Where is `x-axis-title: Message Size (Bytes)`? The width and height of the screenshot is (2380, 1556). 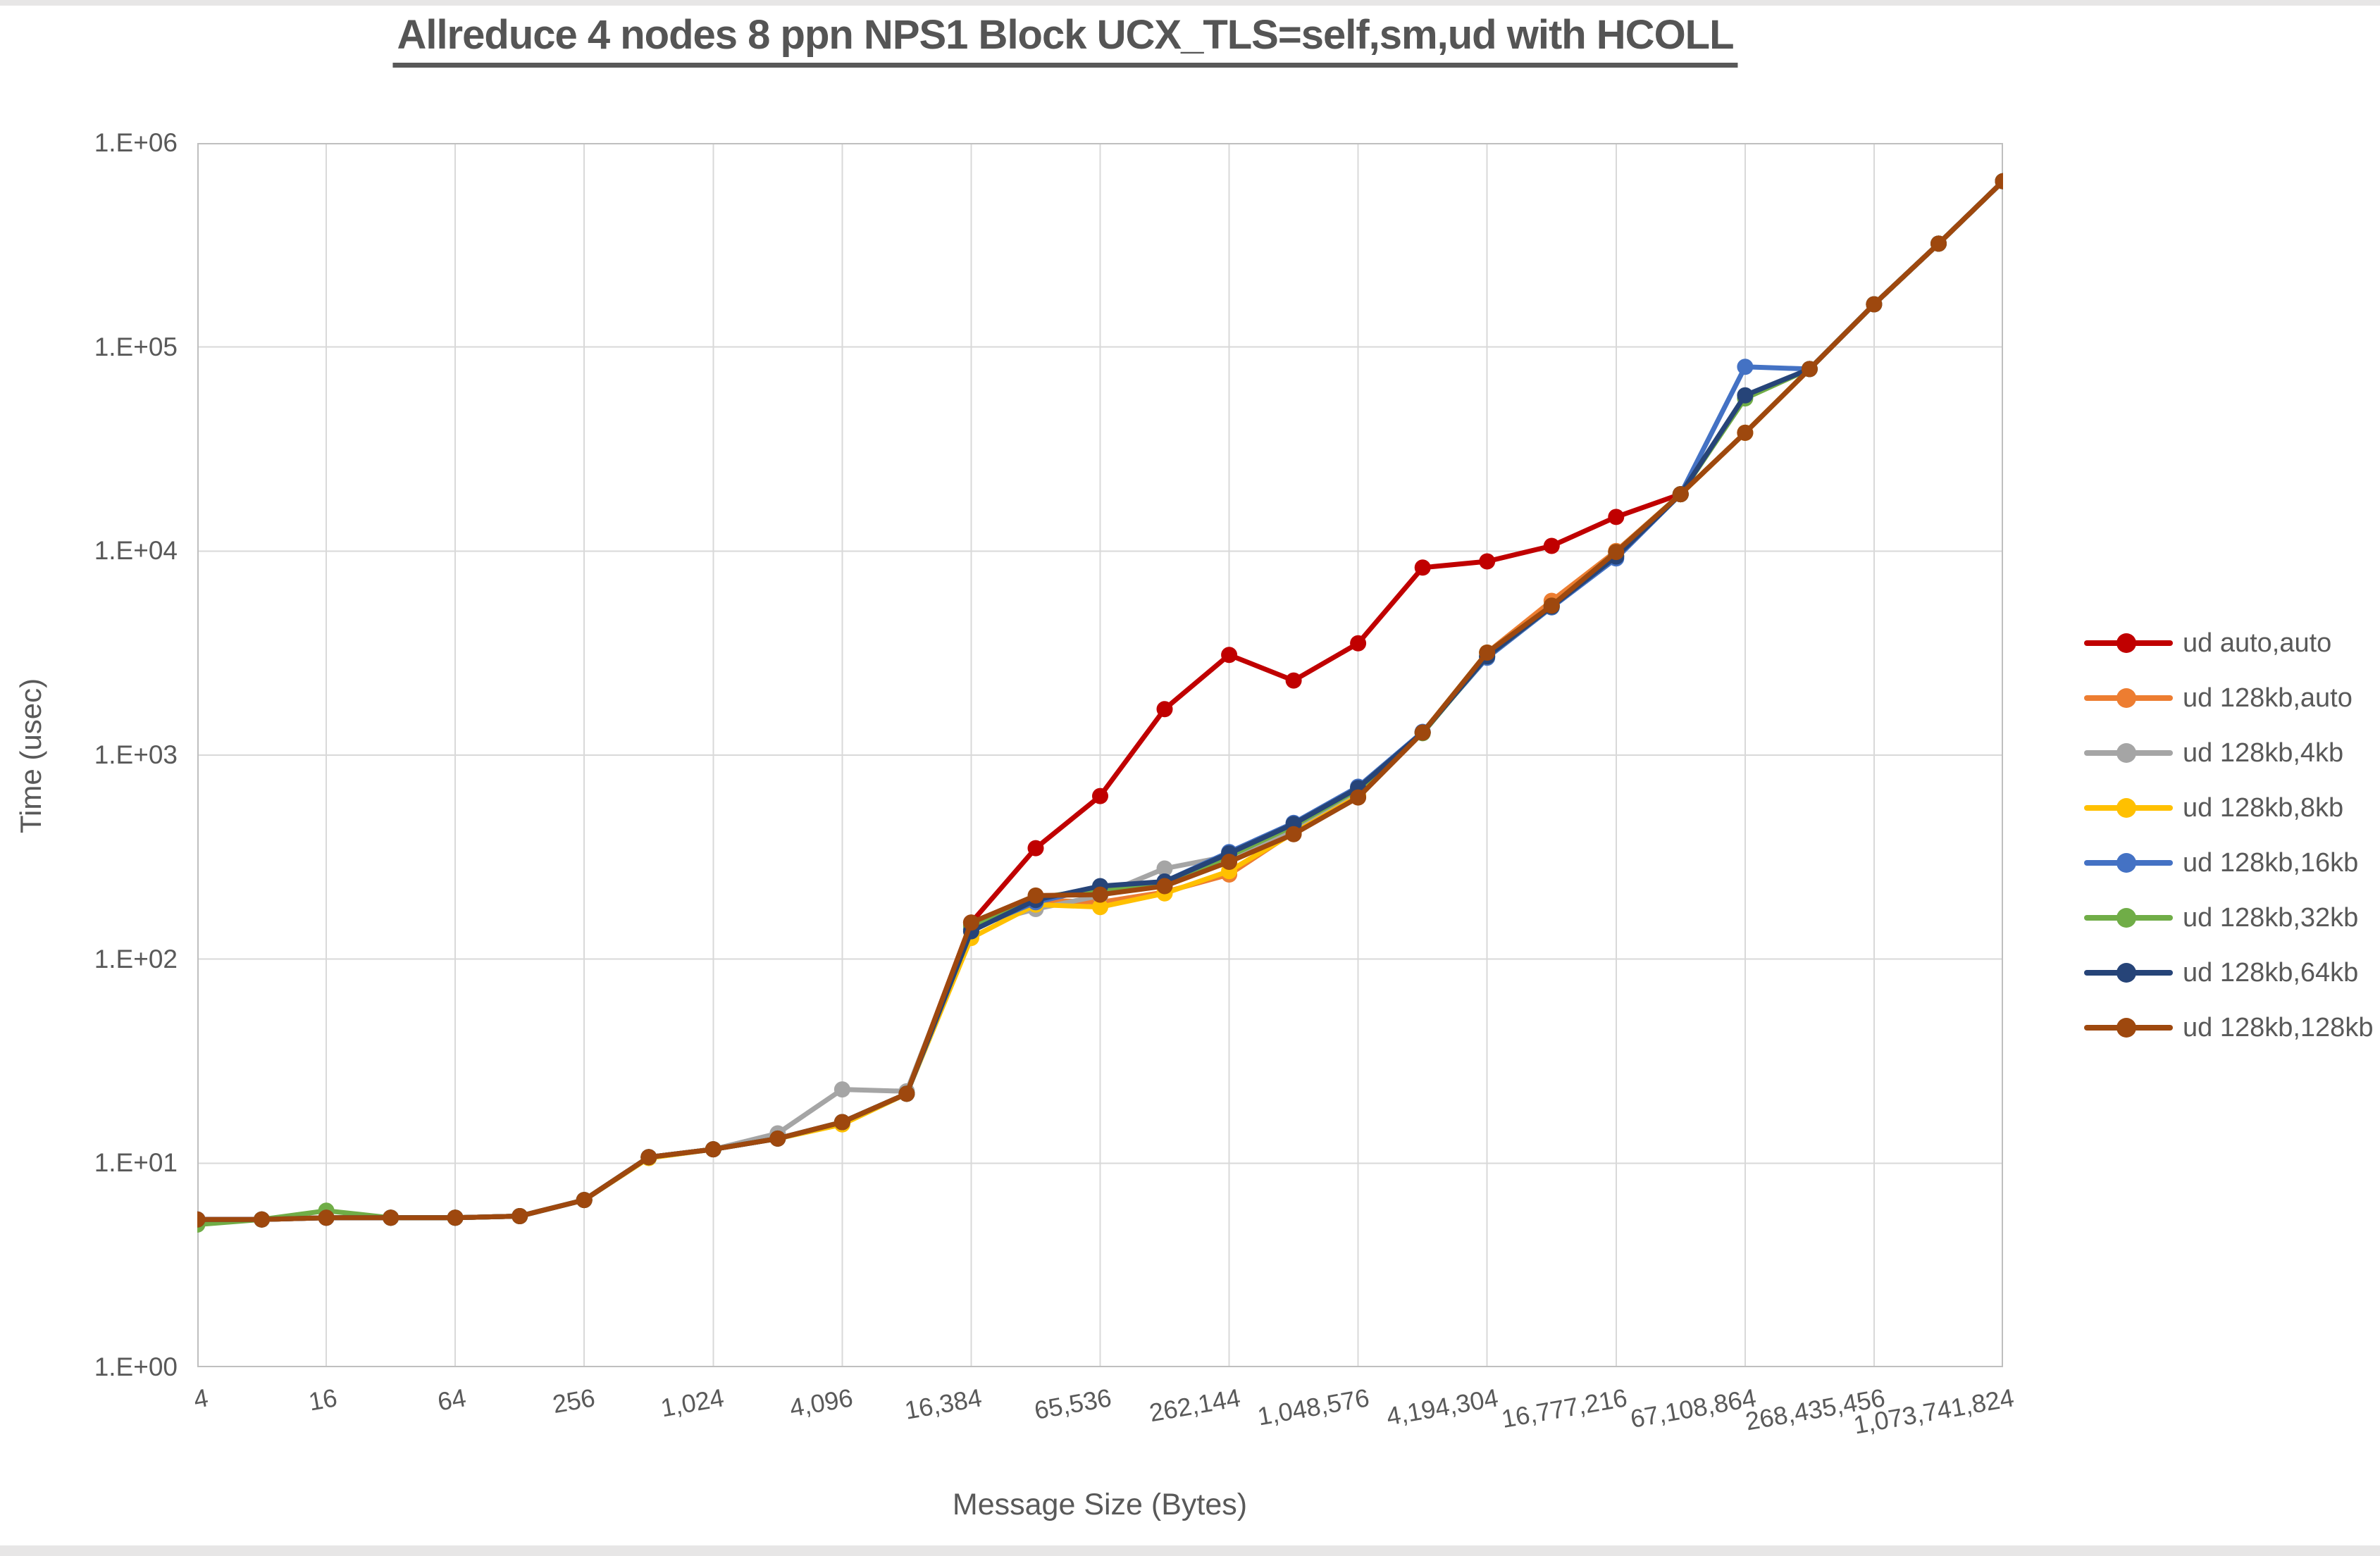
x-axis-title: Message Size (Bytes) is located at coordinates (1100, 1504).